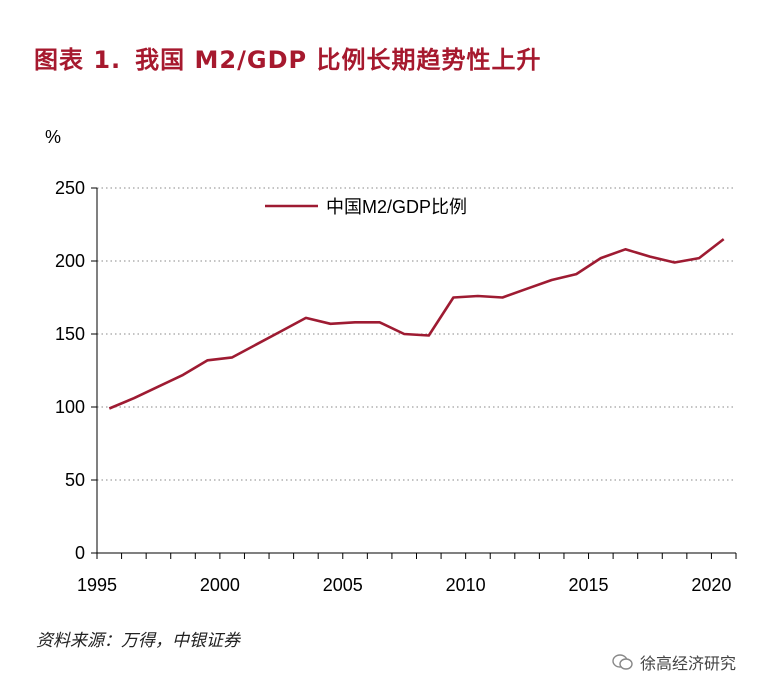 The width and height of the screenshot is (780, 697). What do you see at coordinates (78, 60) in the screenshot?
I see `figure-label: 图表 1.` at bounding box center [78, 60].